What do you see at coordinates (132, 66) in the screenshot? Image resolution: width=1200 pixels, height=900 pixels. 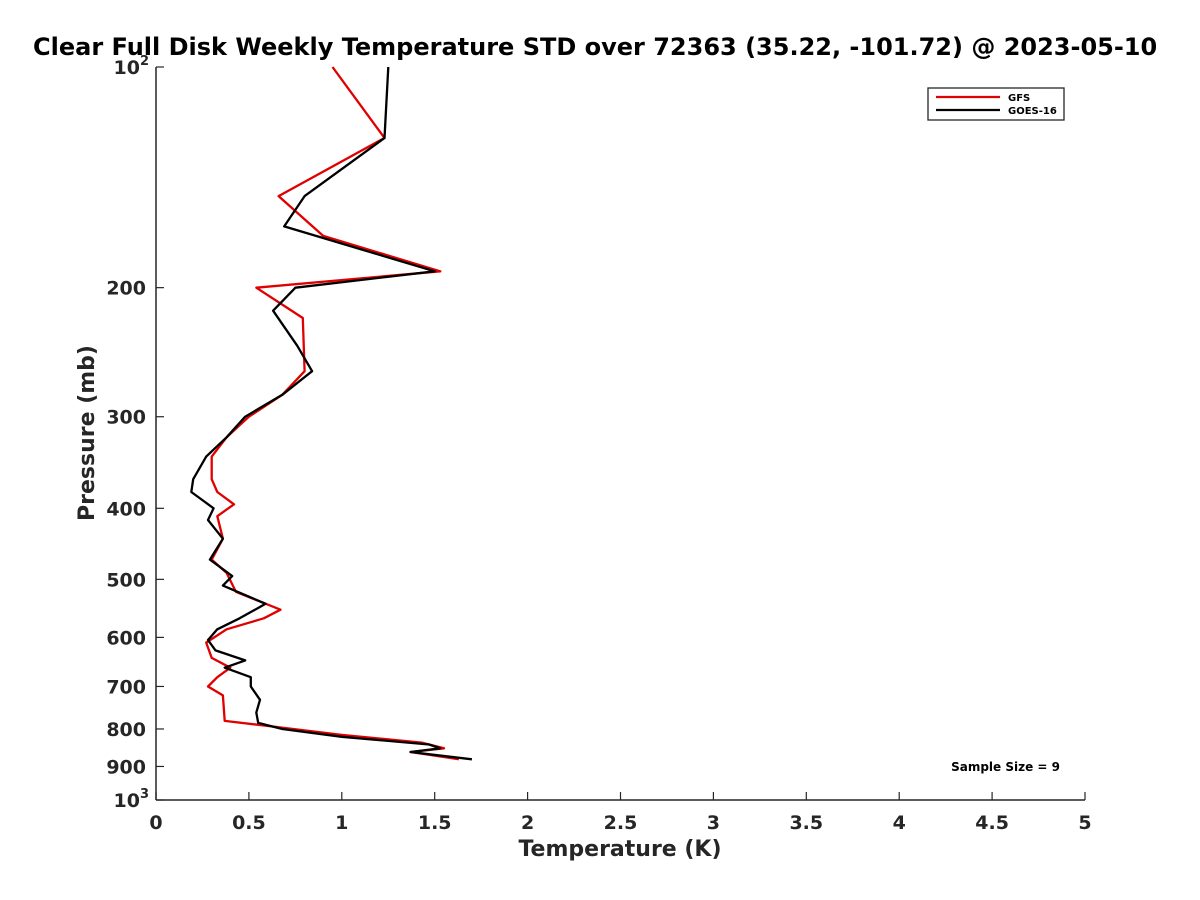 I see `y-tick-label: 10²` at bounding box center [132, 66].